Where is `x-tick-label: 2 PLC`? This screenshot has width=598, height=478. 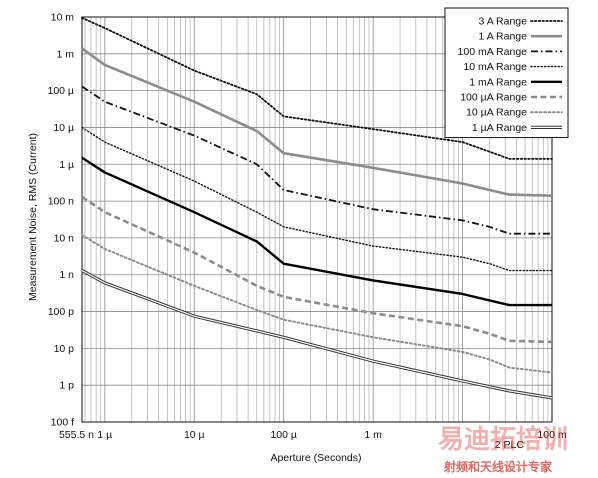
x-tick-label: 2 PLC is located at coordinates (510, 445).